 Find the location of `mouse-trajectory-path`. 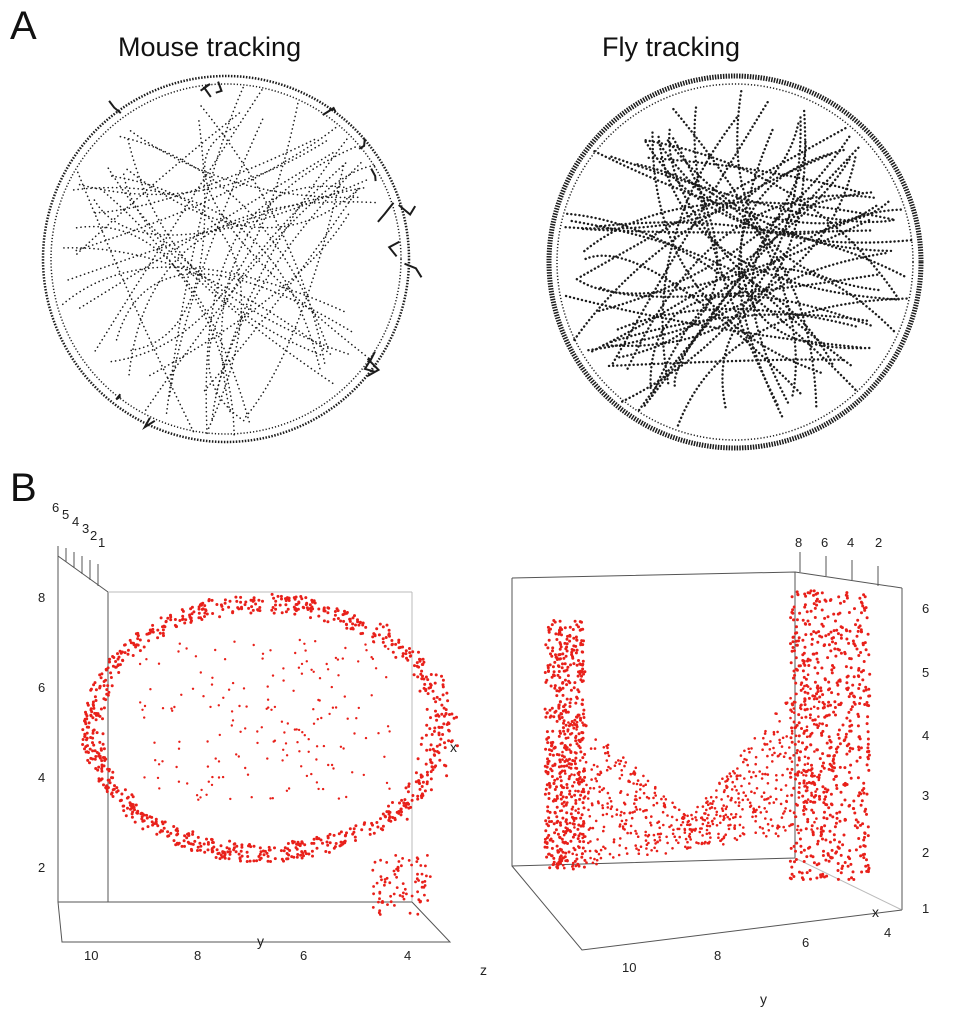

mouse-trajectory-path is located at coordinates (206, 231).